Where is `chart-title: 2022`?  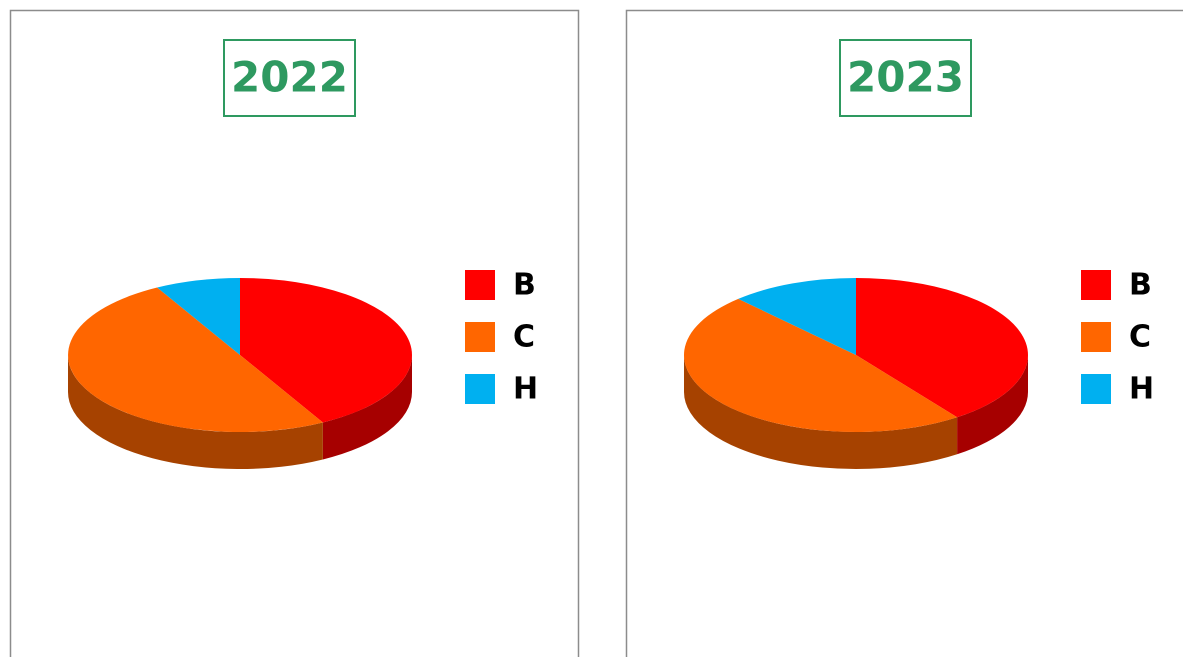
chart-title: 2022 is located at coordinates (289, 77).